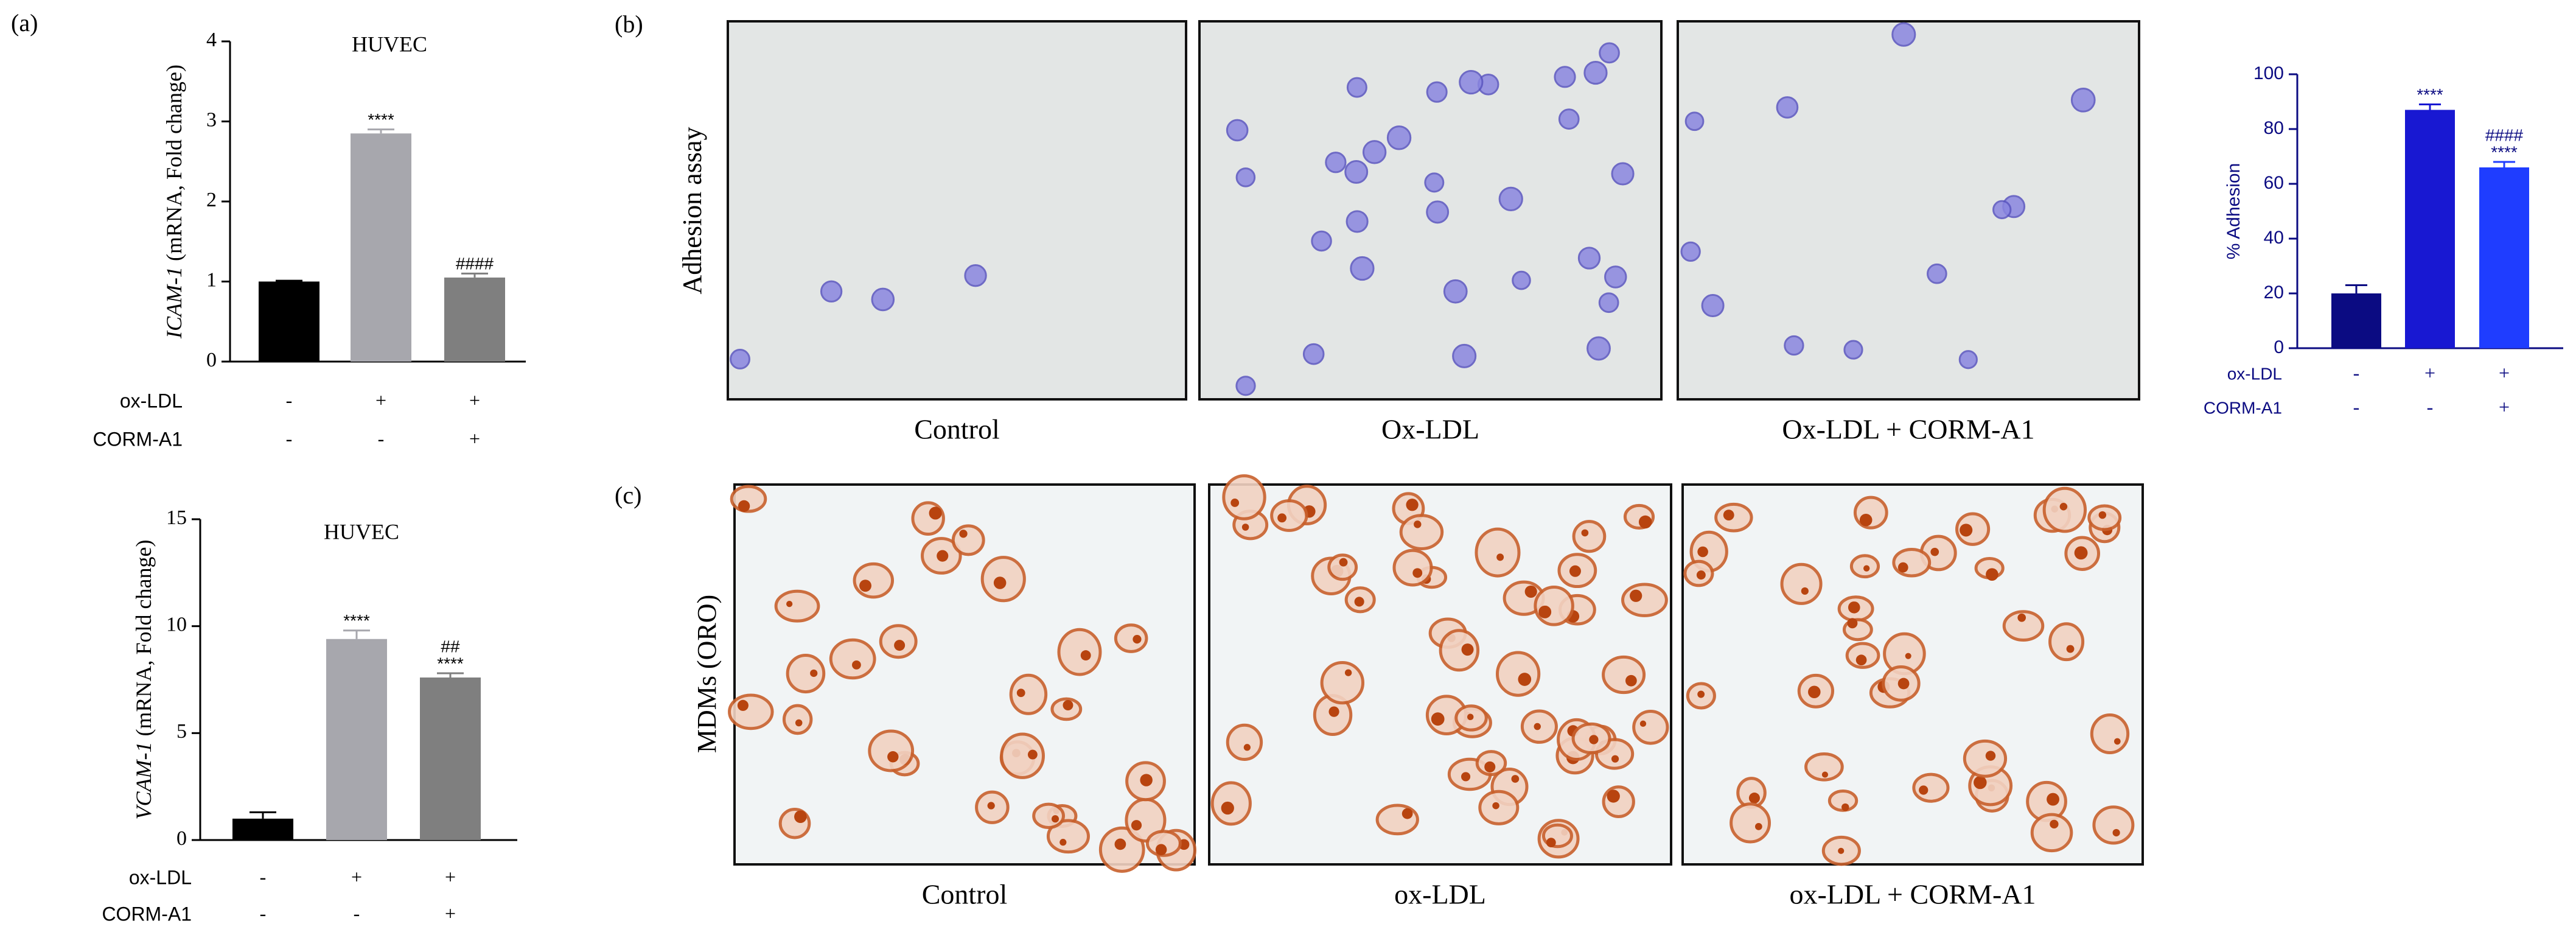 The image size is (2576, 935). What do you see at coordinates (174, 303) in the screenshot?
I see `y-axis-label-gene: ICAM-1` at bounding box center [174, 303].